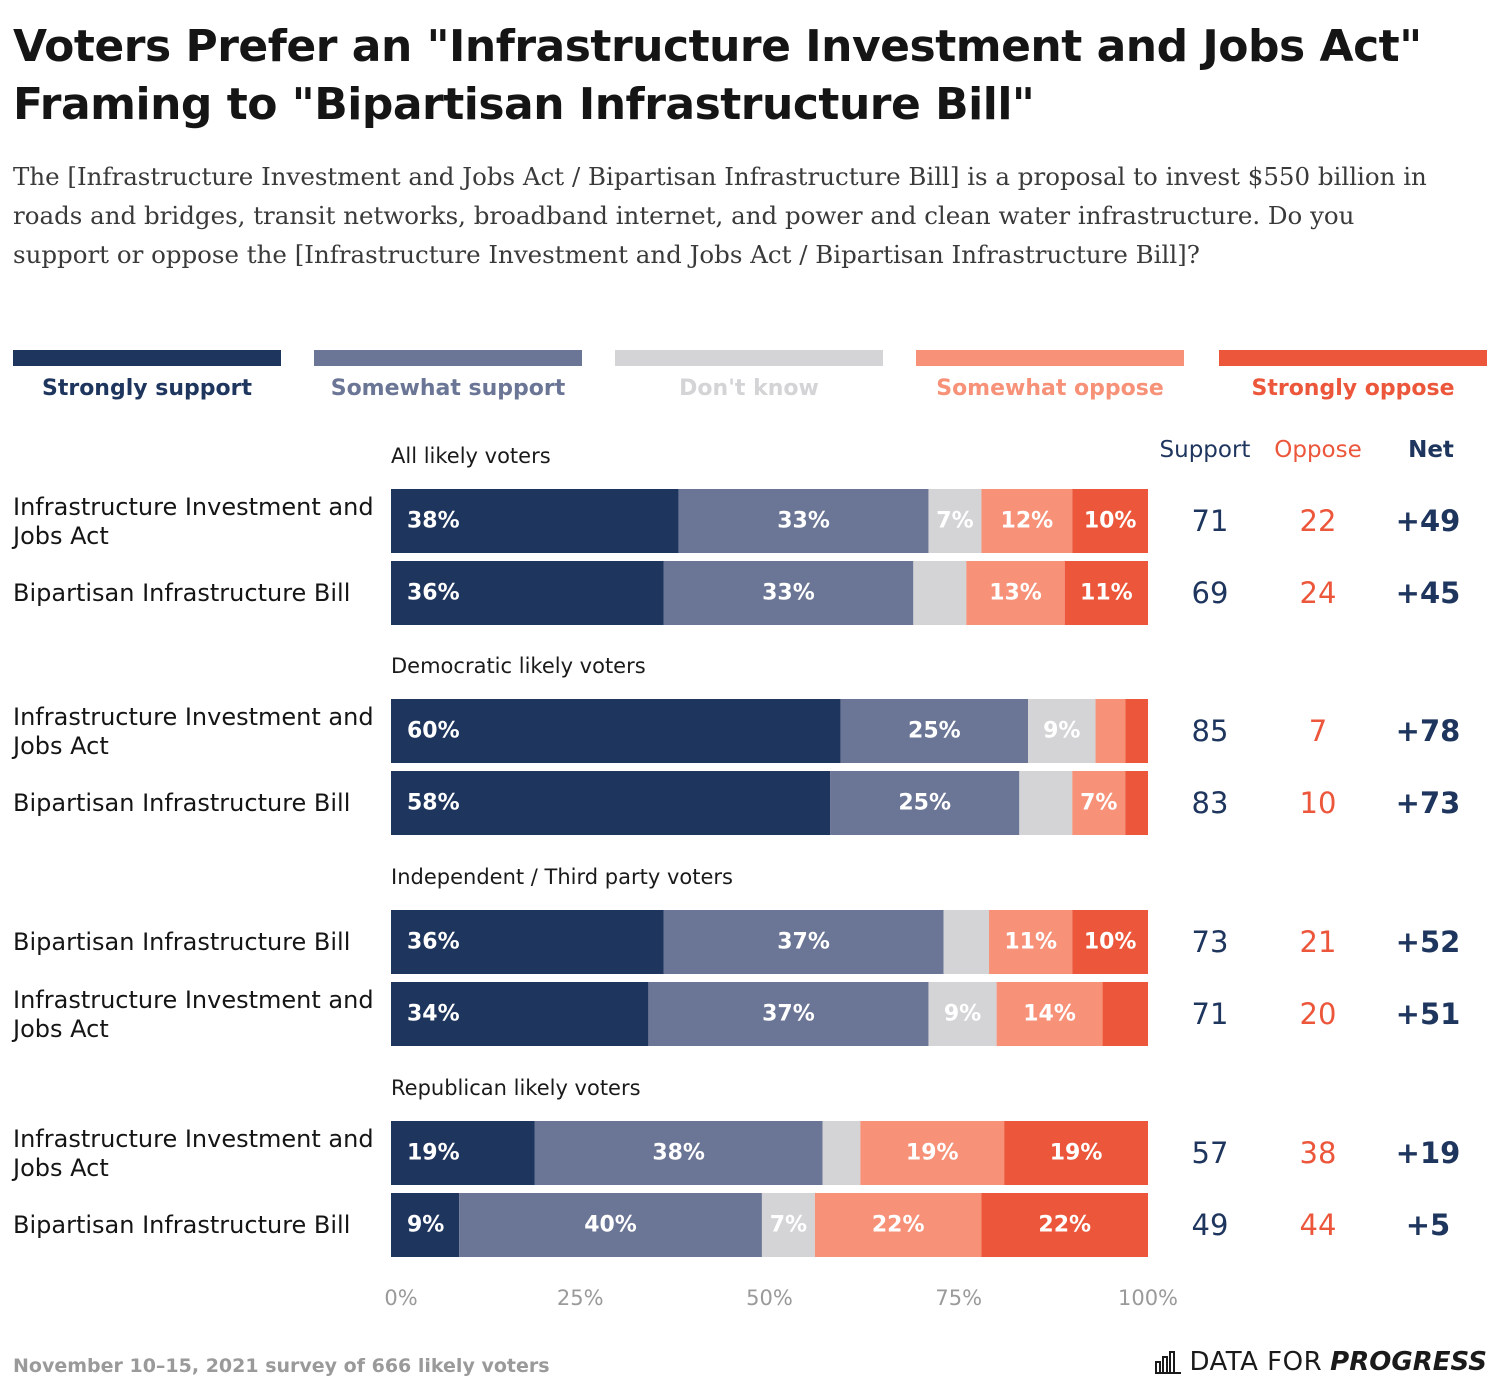 The image size is (1500, 1389). Describe the element at coordinates (1210, 1225) in the screenshot. I see `support-value: 49` at that location.